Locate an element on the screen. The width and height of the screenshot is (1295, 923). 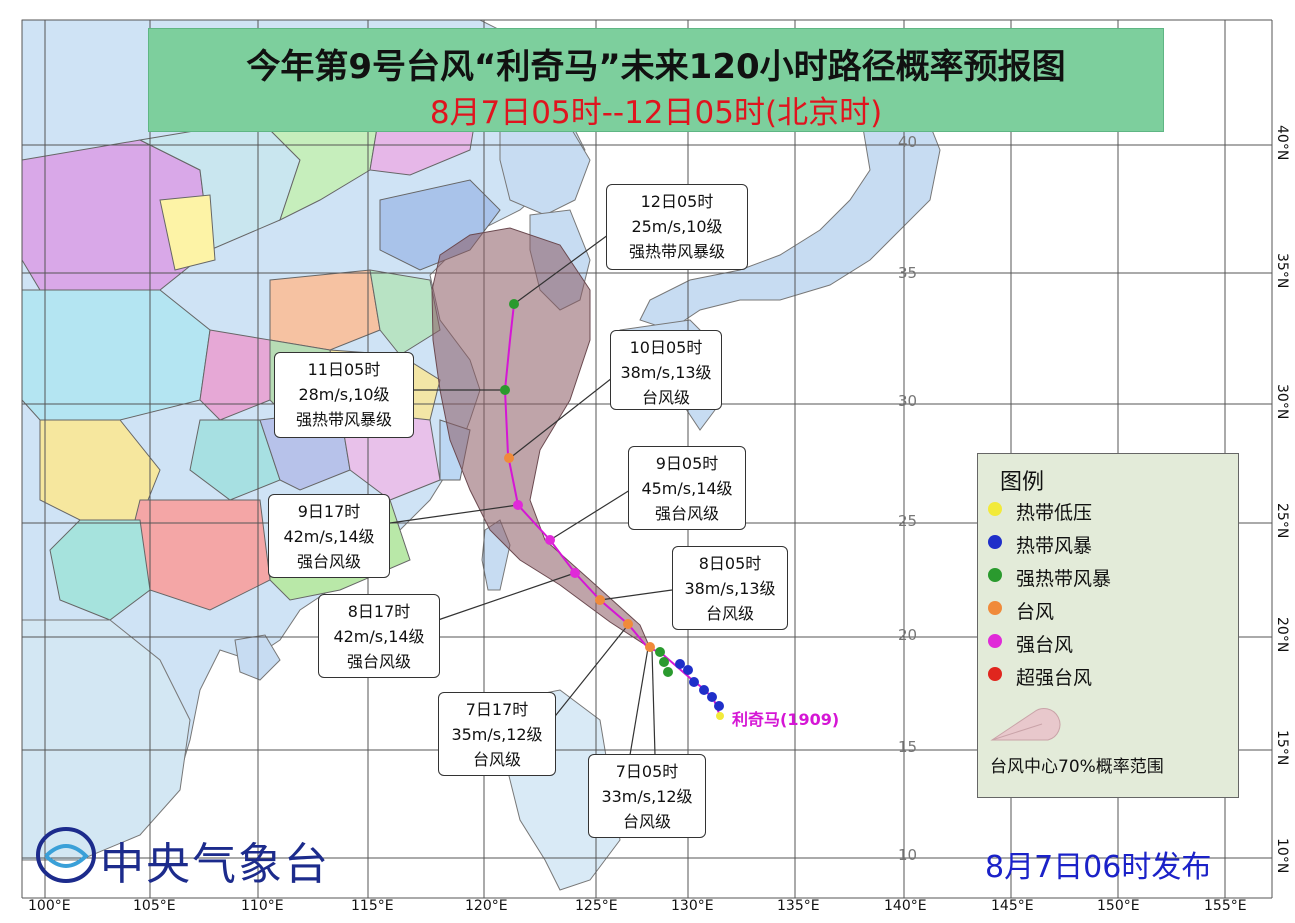
callout-time: 10日05时 is located at coordinates (666, 347).